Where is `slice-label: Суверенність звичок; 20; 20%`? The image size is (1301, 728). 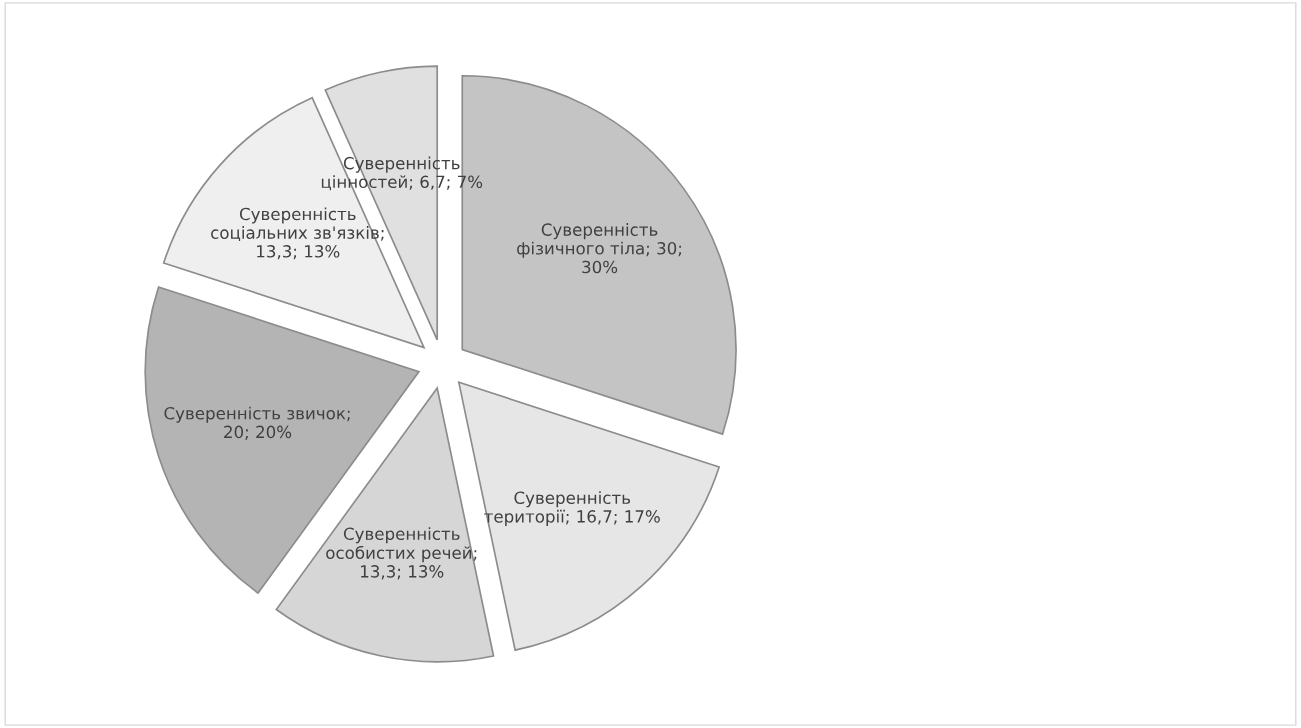
slice-label: Суверенність звичок; 20; 20% is located at coordinates (257, 423).